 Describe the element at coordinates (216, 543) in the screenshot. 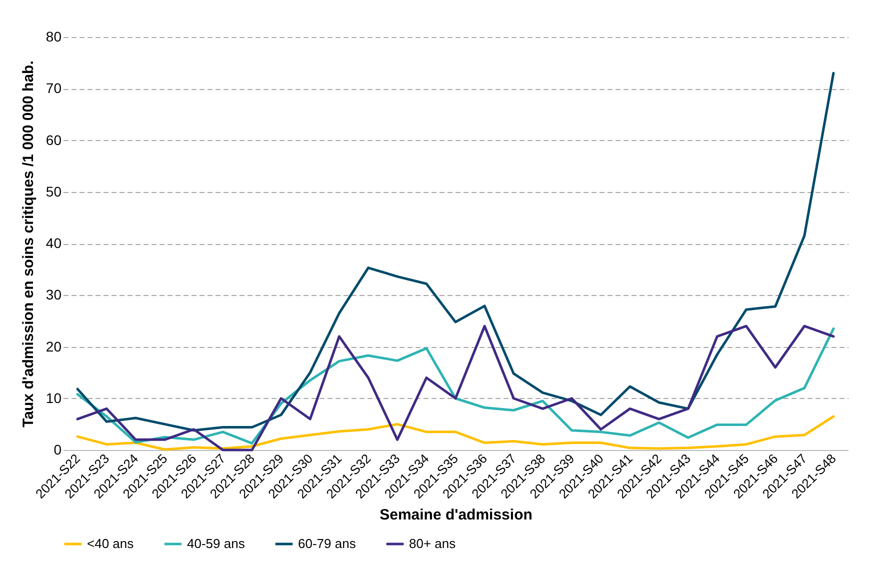

I see `legend-label: 40-59 ans` at that location.